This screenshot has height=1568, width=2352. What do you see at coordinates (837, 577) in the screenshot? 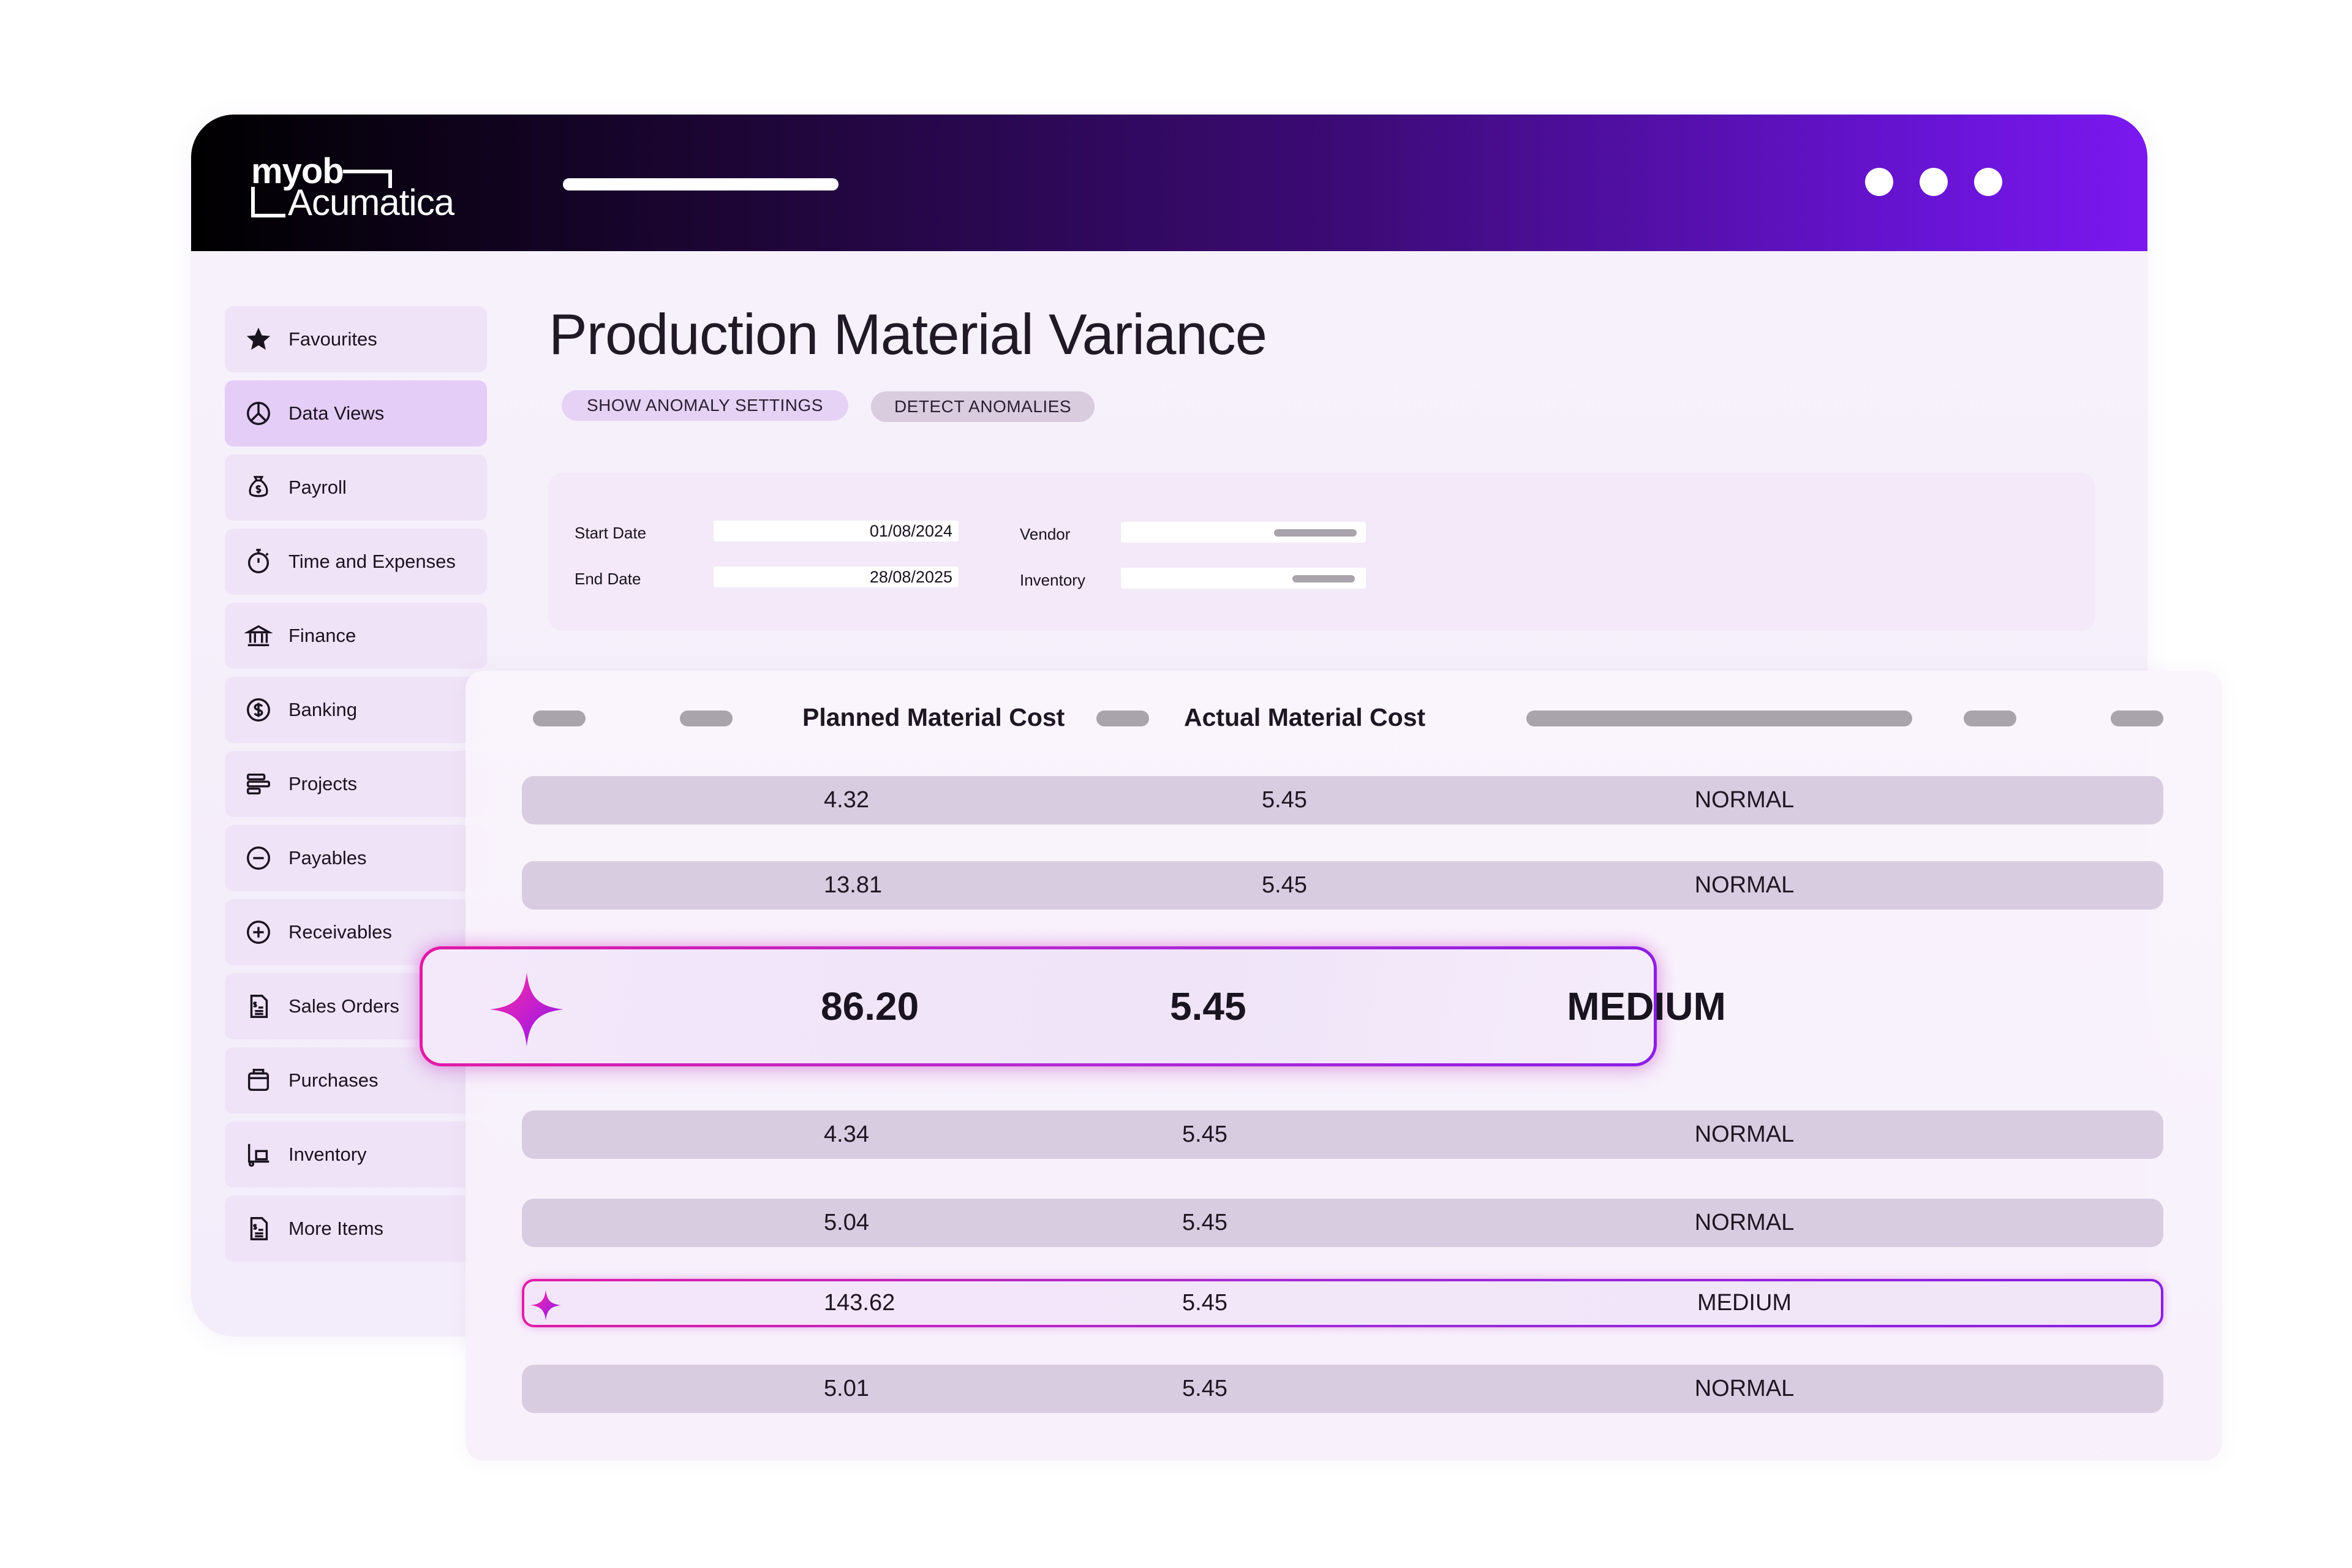
I see `end-date-field: 28/08/2025` at bounding box center [837, 577].